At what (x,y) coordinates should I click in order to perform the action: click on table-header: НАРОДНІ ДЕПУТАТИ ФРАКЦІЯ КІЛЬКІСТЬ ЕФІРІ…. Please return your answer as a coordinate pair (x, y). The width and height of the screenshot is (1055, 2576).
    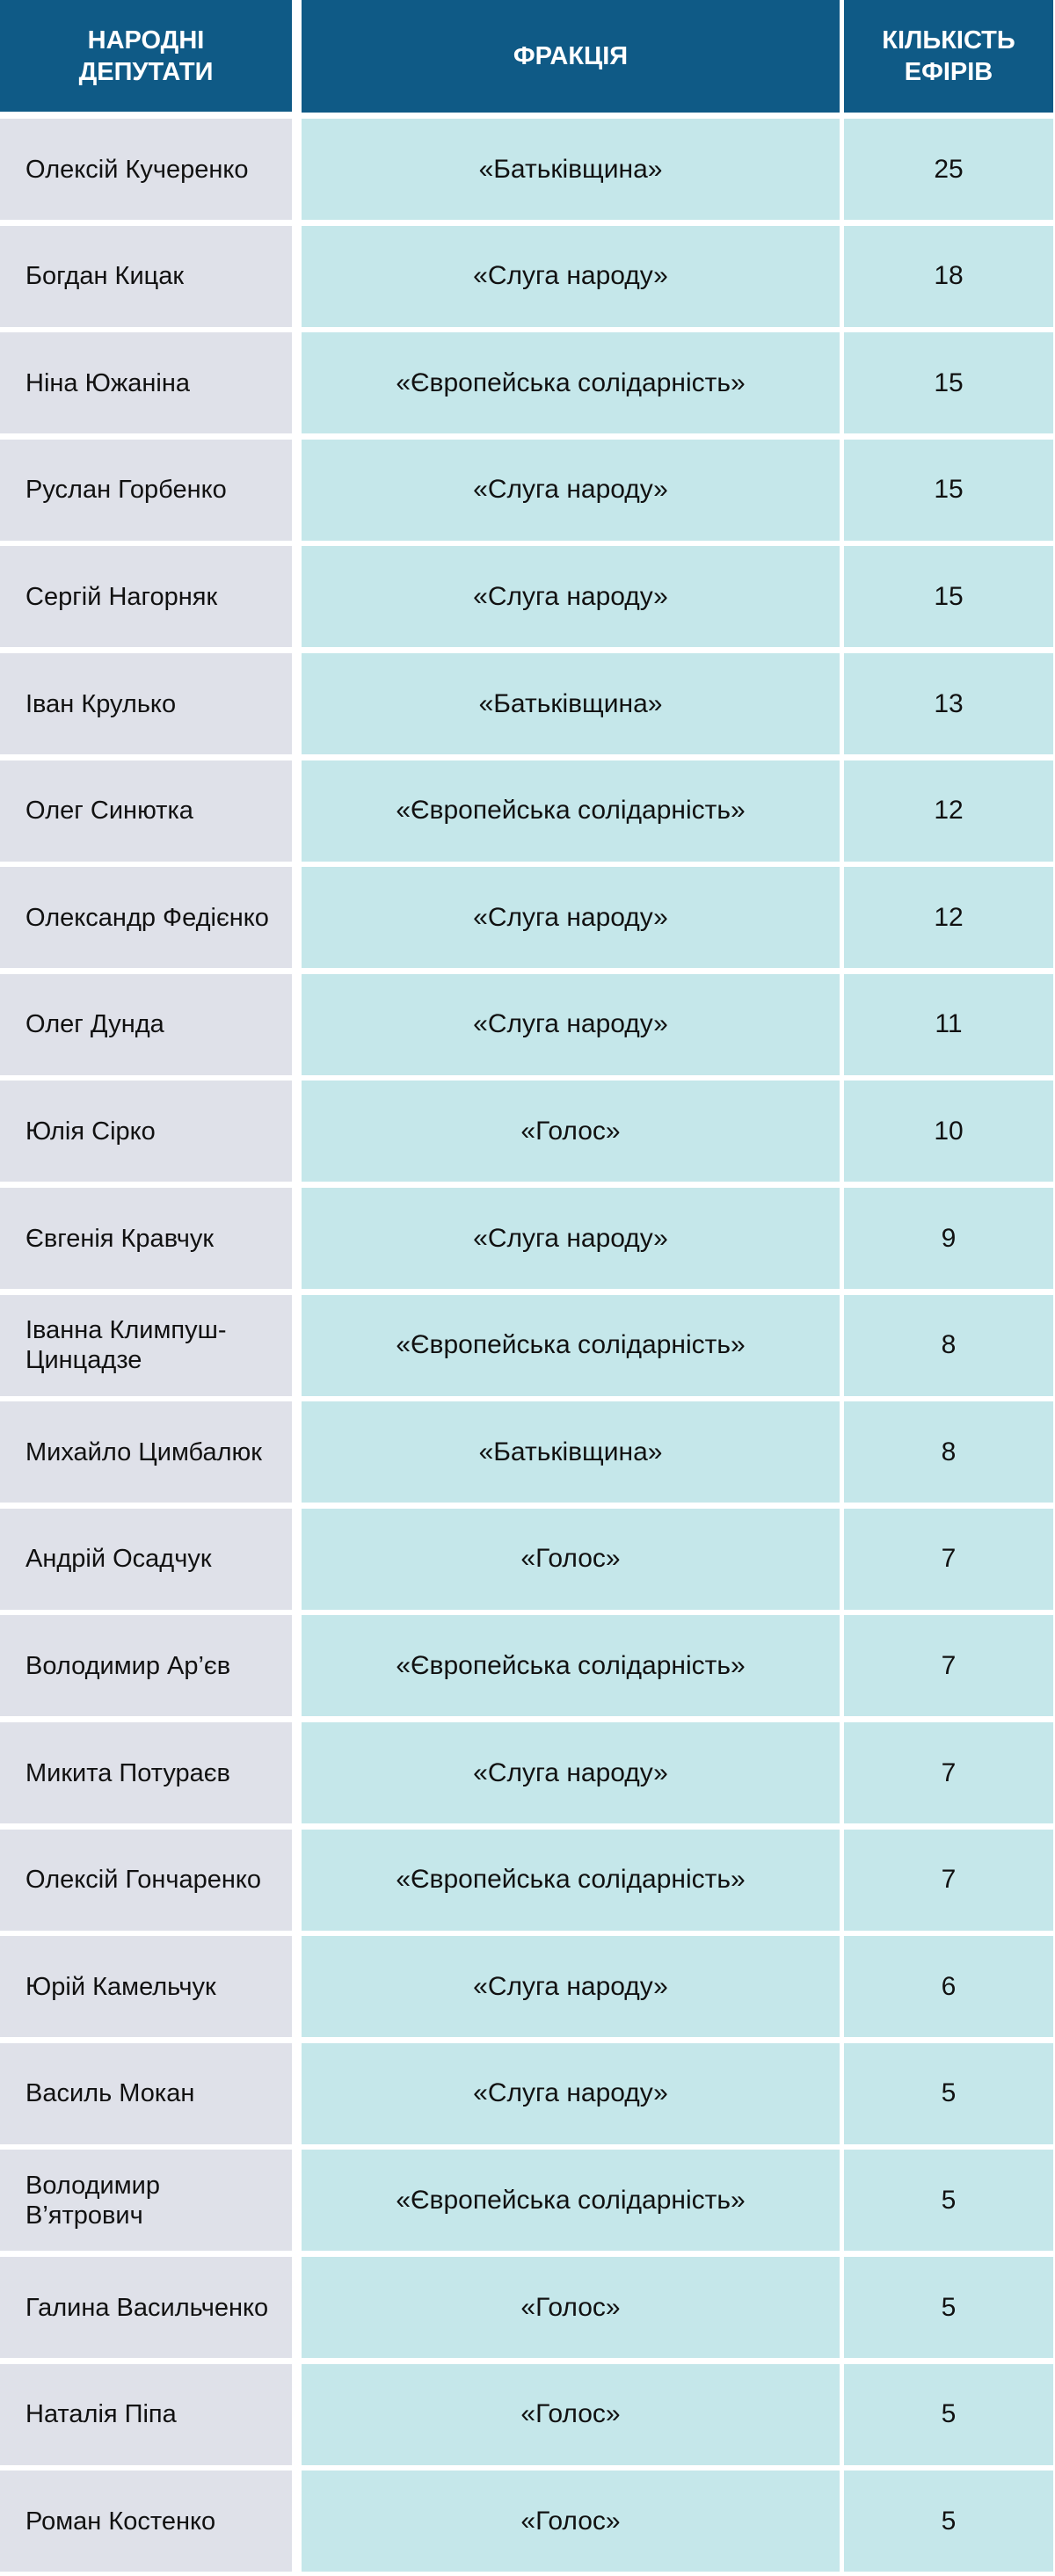
    Looking at the image, I should click on (527, 56).